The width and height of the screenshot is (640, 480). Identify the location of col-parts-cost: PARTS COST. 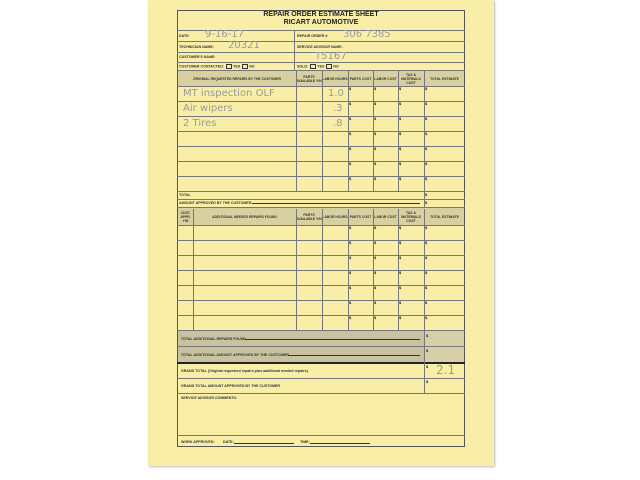
(360, 78).